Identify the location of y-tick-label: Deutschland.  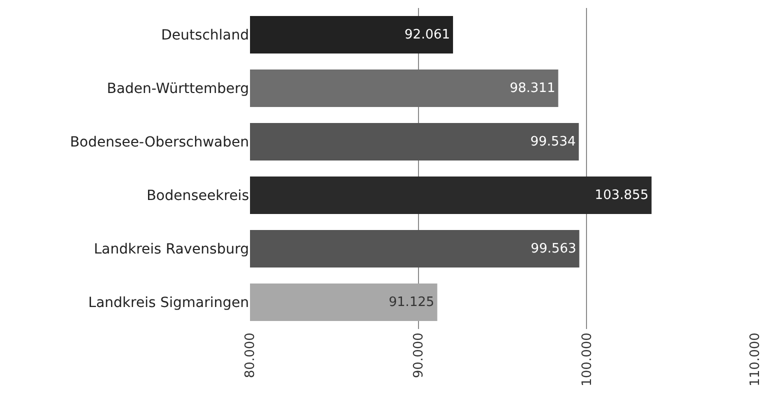
(205, 36).